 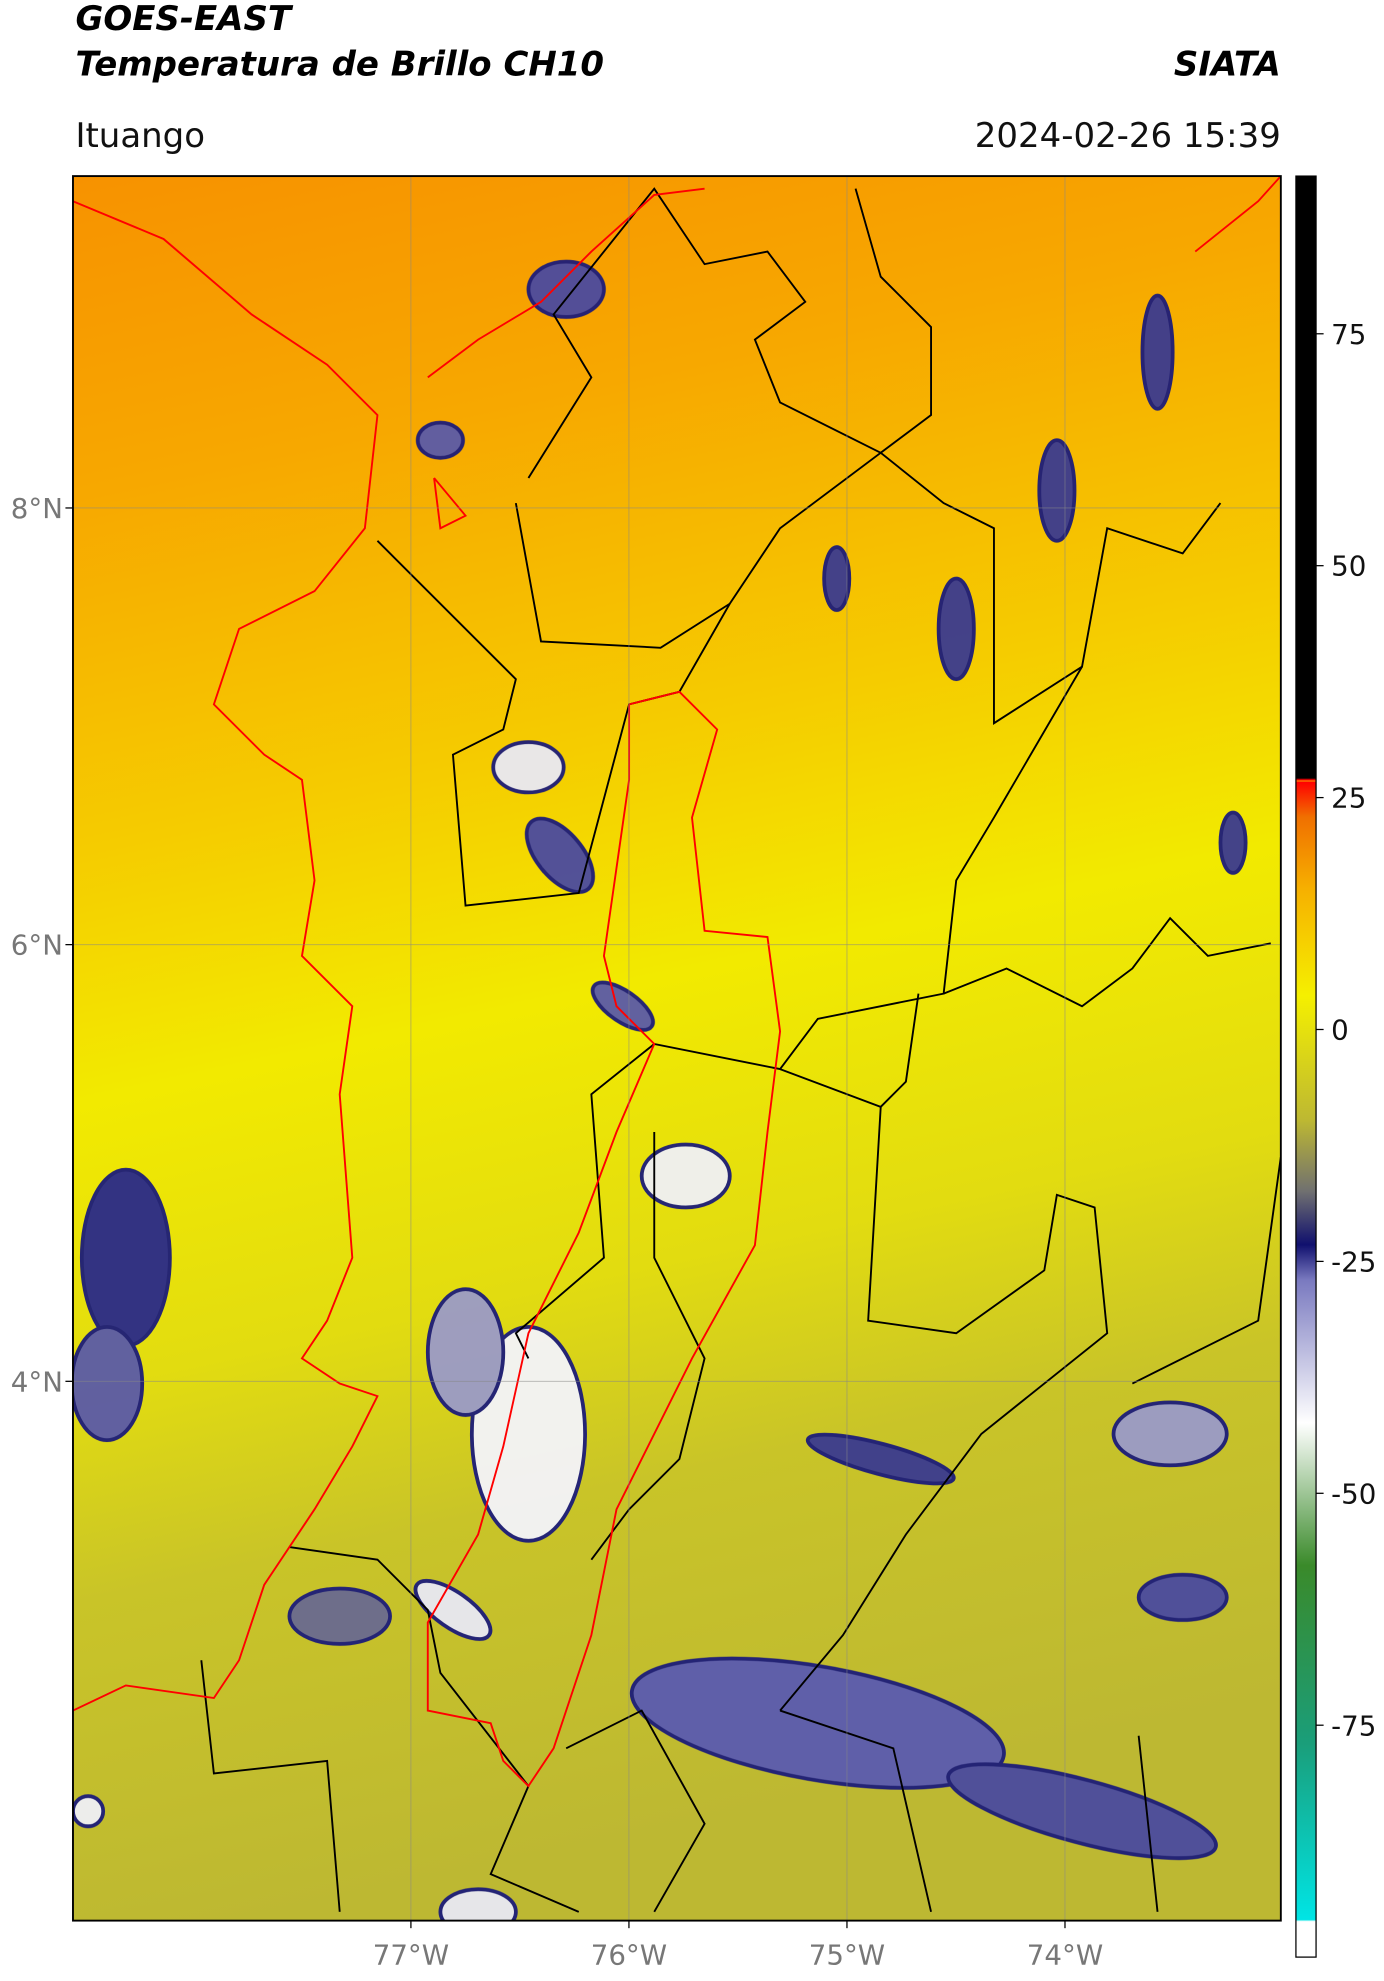 I want to click on x-tick-label: 76°W, so click(x=629, y=1955).